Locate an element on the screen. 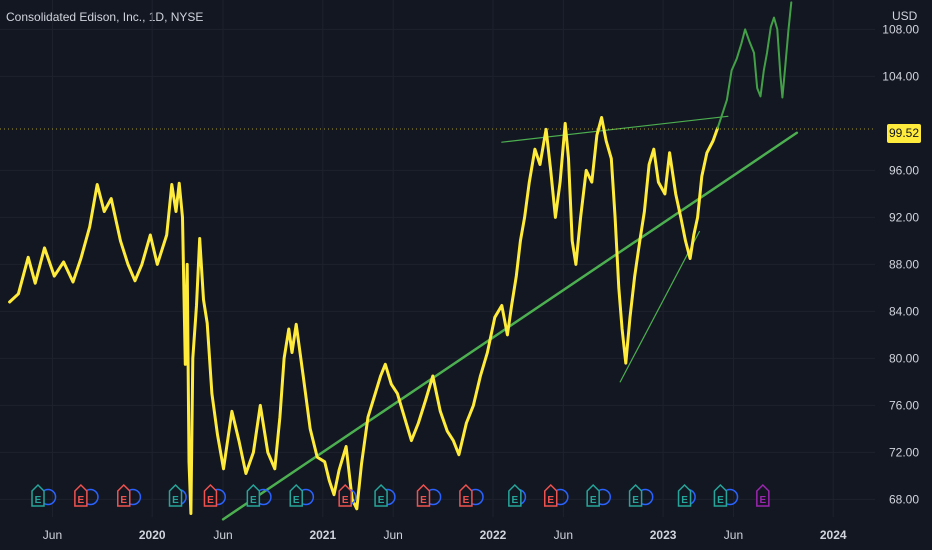  price-tick-label: 92.00 is located at coordinates (904, 217).